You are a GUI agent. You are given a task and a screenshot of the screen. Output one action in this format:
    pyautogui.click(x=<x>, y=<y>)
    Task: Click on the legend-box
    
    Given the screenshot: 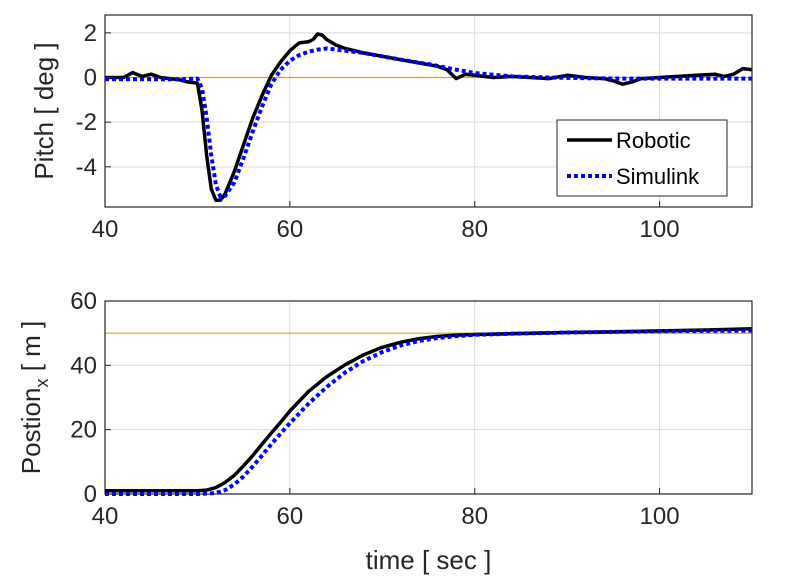 What is the action you would take?
    pyautogui.click(x=642, y=158)
    